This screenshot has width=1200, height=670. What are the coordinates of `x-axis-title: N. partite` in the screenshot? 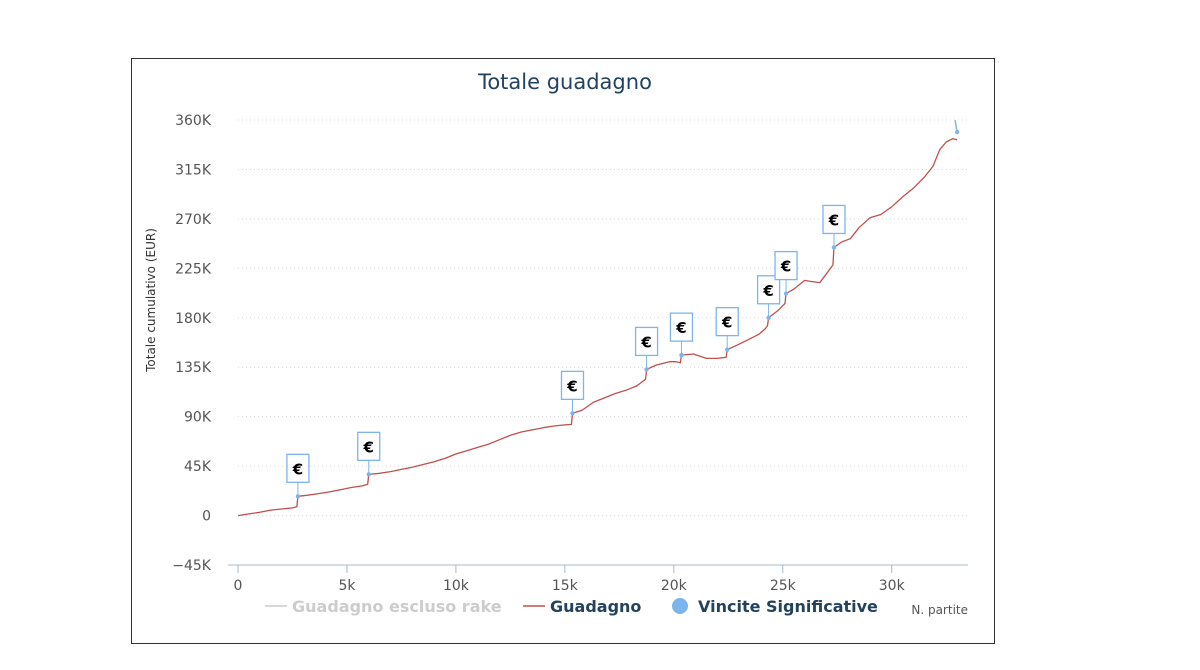 It's located at (939, 610).